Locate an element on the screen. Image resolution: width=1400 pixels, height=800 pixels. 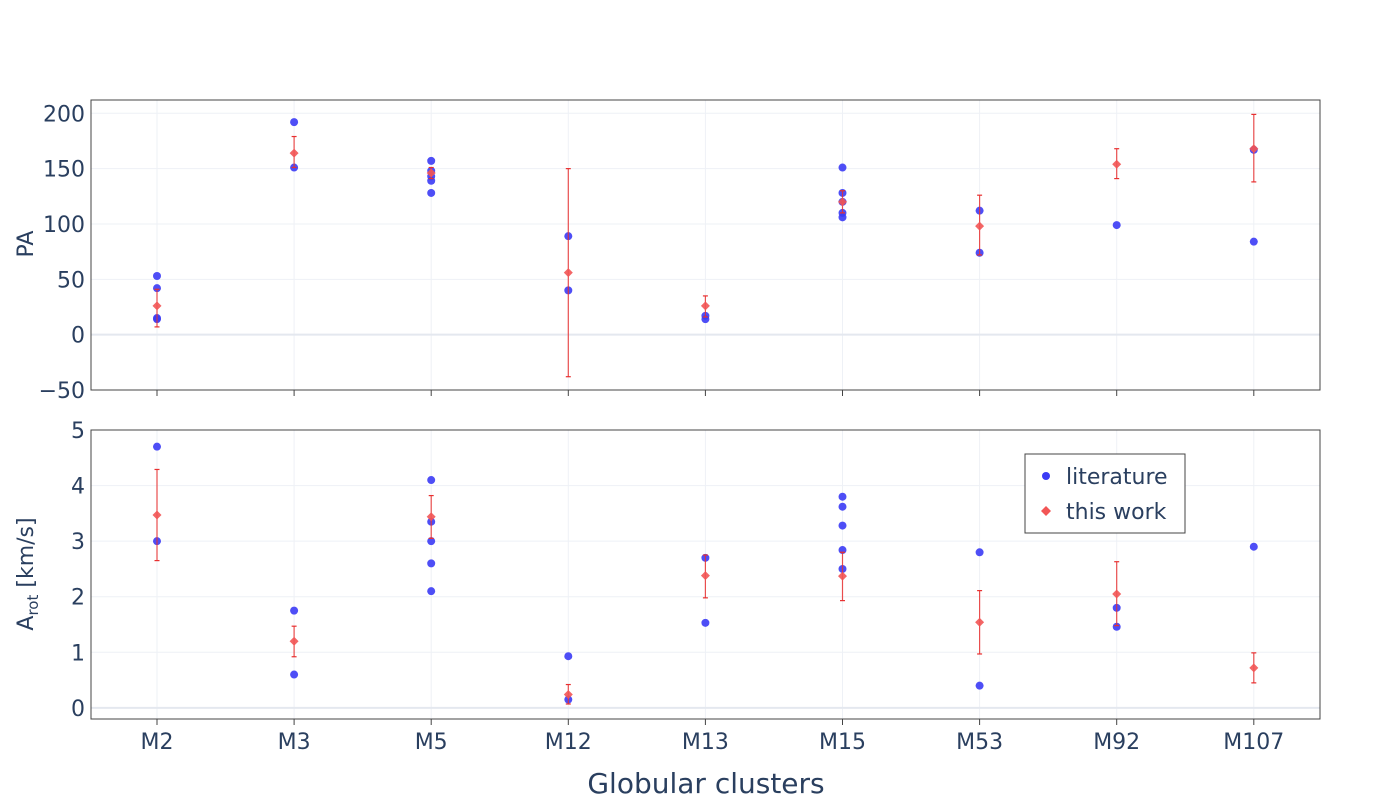
pa-this-work-point-m107 is located at coordinates (1254, 149).